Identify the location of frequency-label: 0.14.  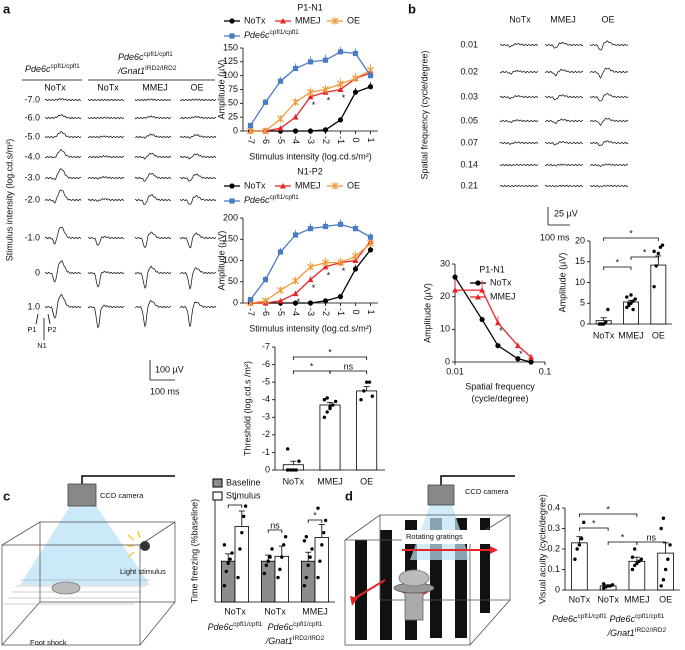
(469, 164).